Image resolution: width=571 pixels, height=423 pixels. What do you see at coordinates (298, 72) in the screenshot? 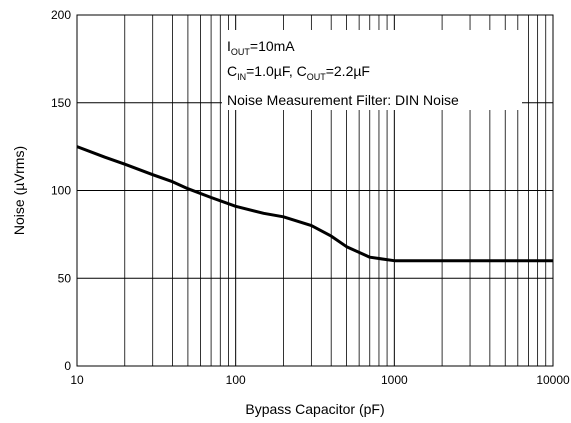
I see `annotation-line-2: CIN=1.0µF, COUT=2.2µF` at bounding box center [298, 72].